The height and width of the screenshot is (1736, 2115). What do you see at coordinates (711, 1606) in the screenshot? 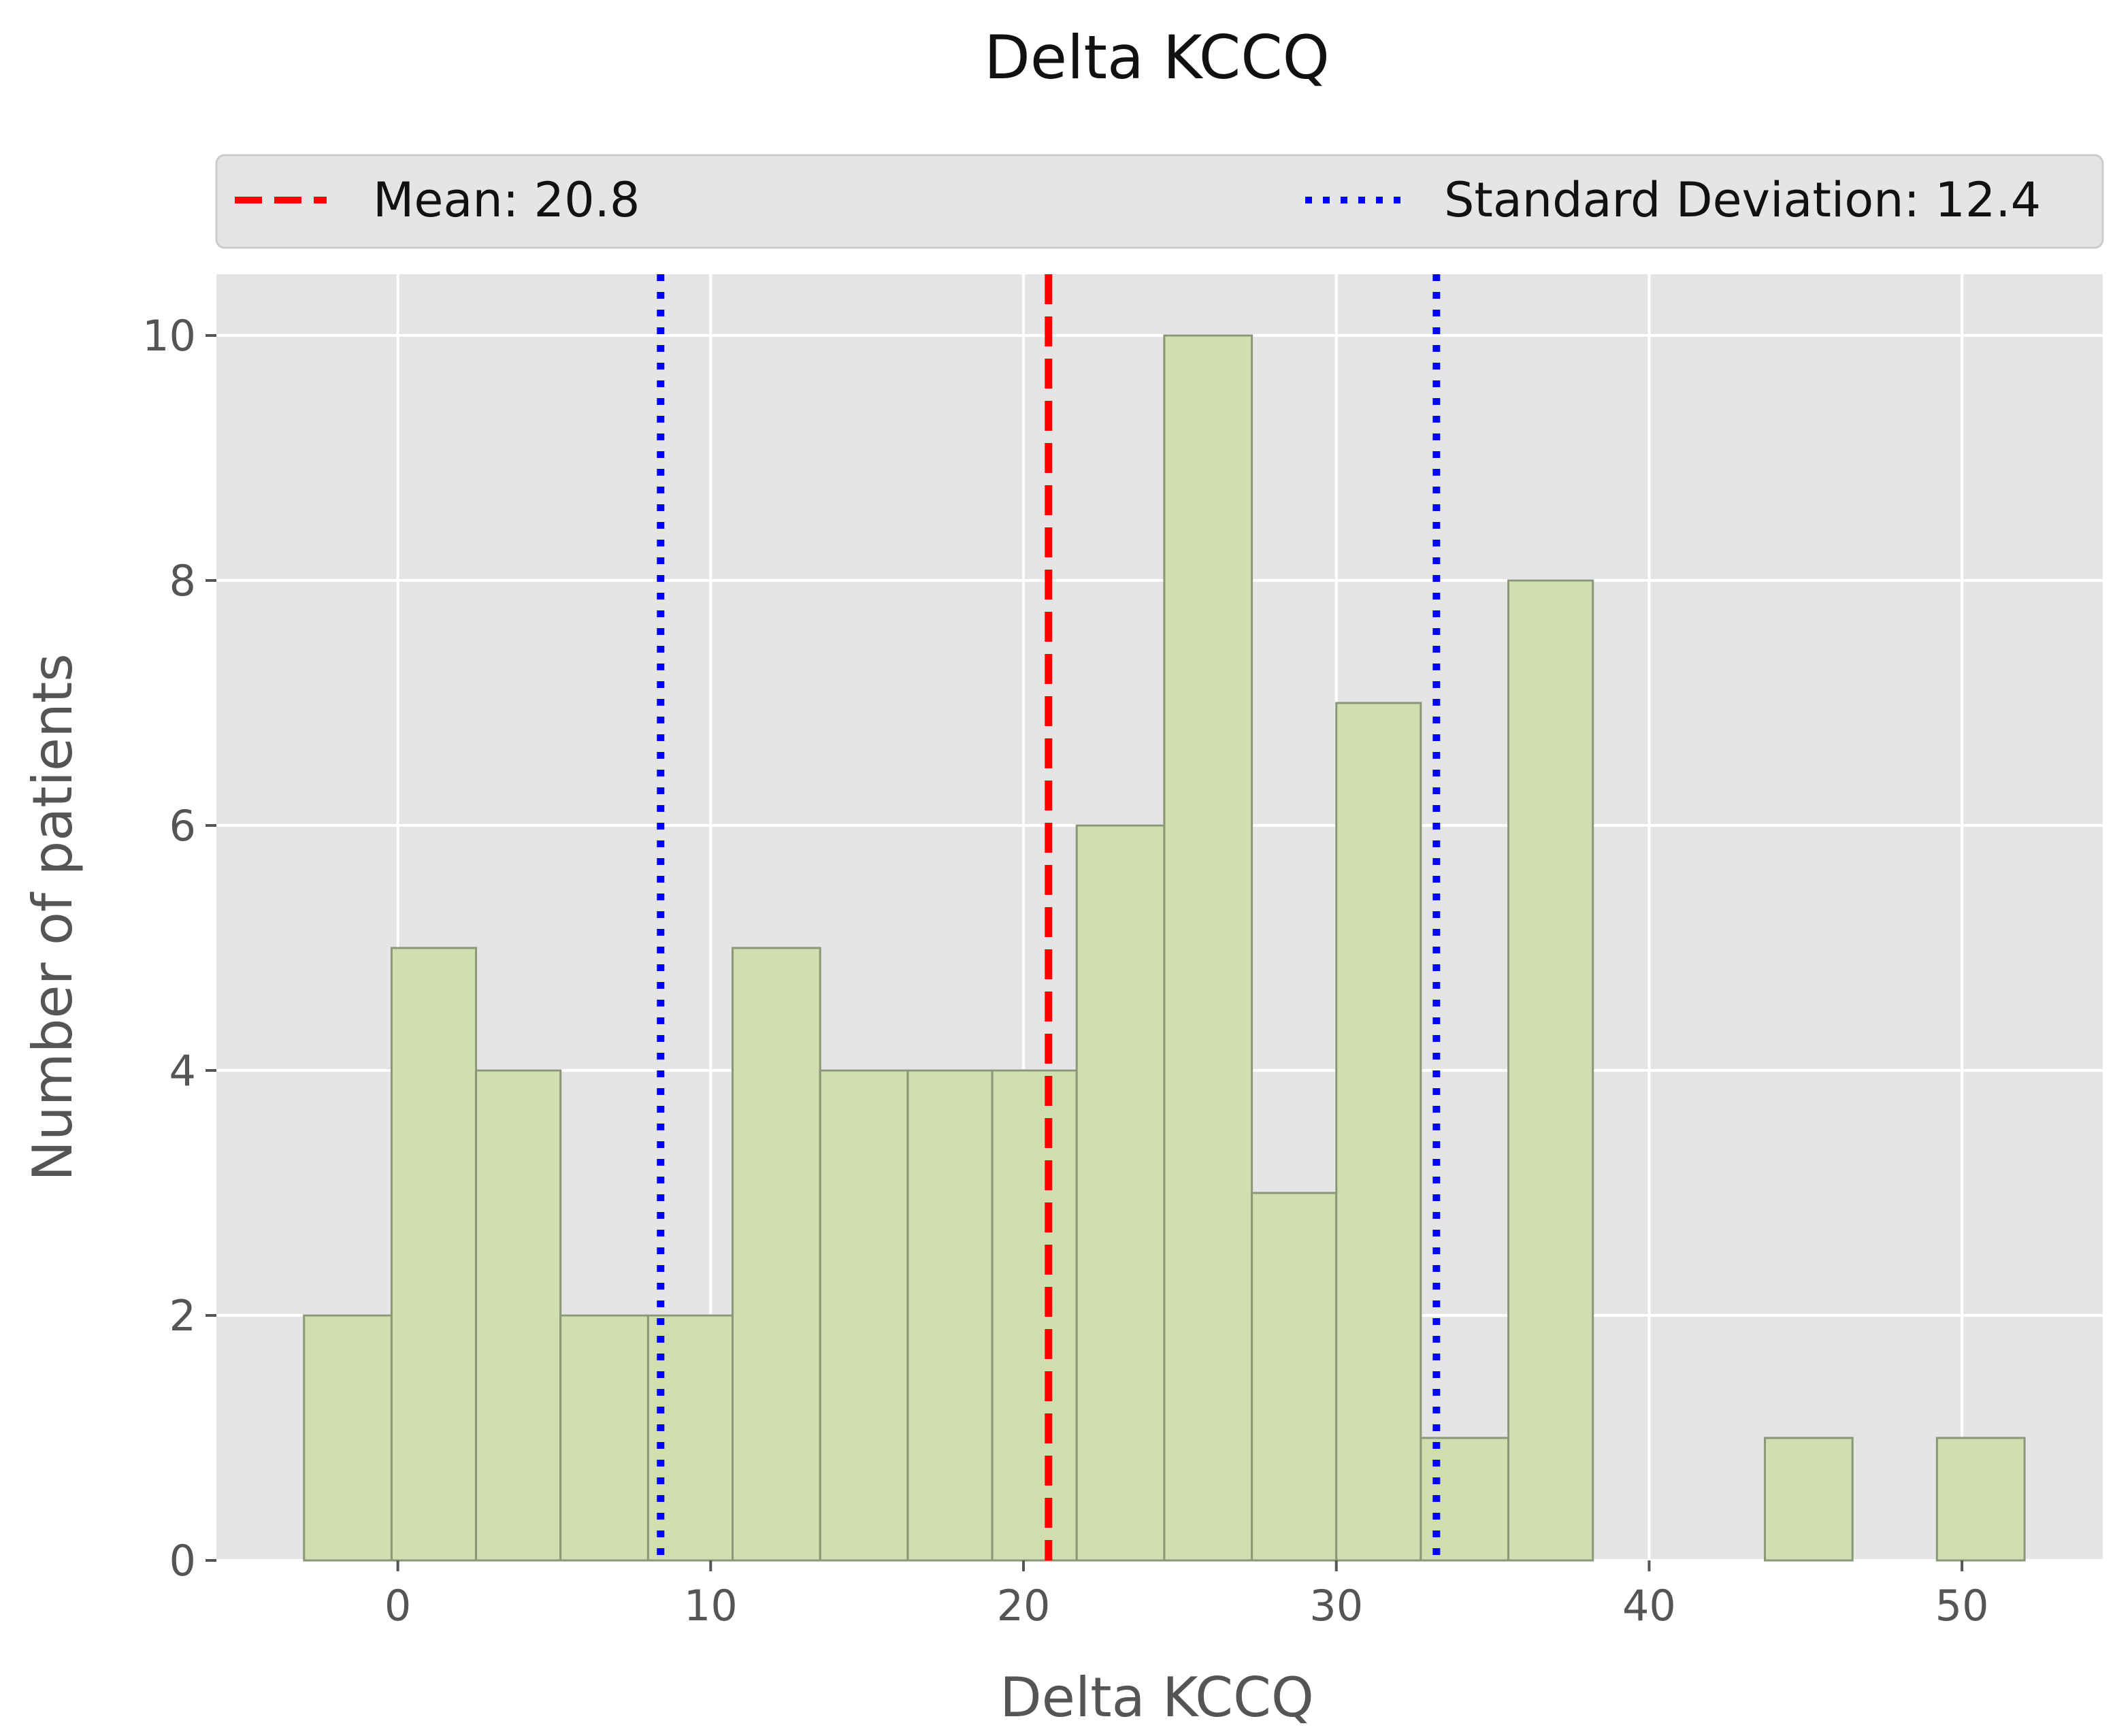
I see `x-tick-label: 10` at bounding box center [711, 1606].